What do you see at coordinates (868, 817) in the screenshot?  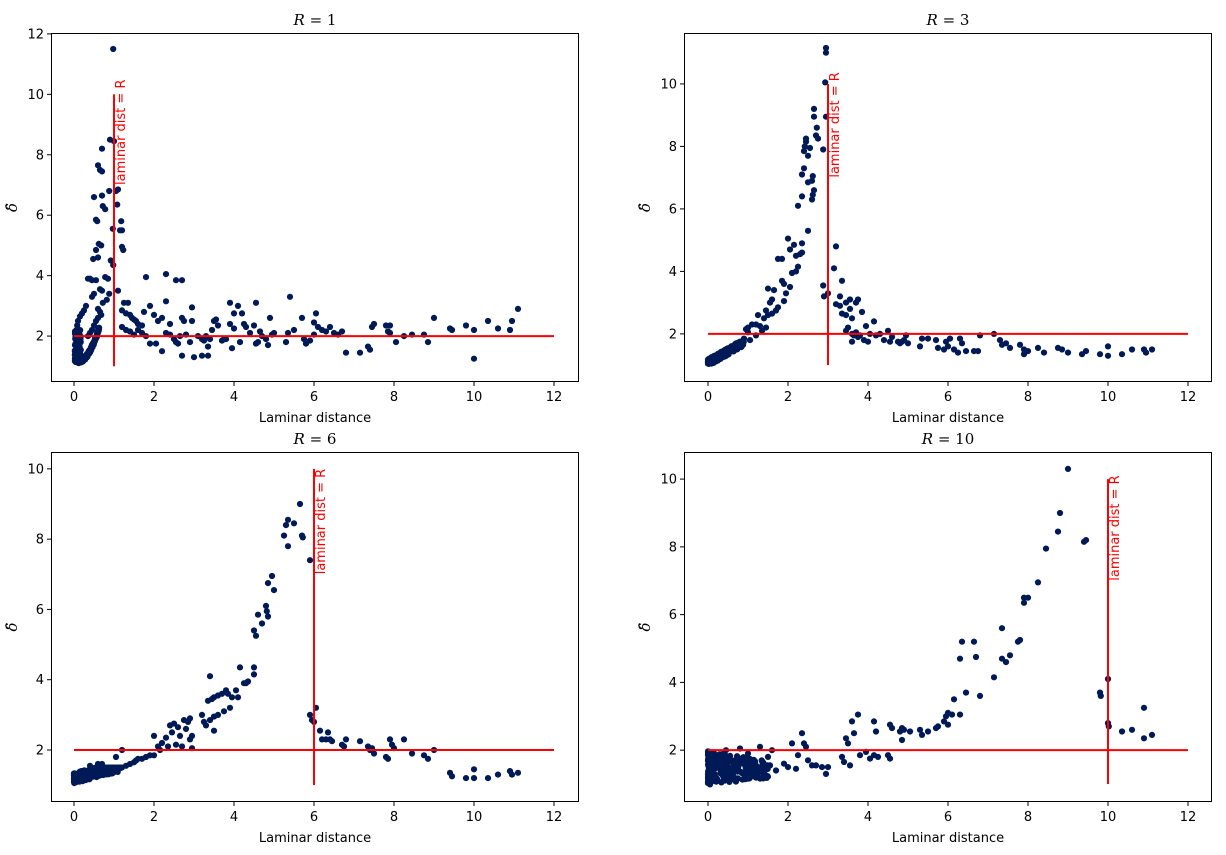 I see `x-tick-label: 4` at bounding box center [868, 817].